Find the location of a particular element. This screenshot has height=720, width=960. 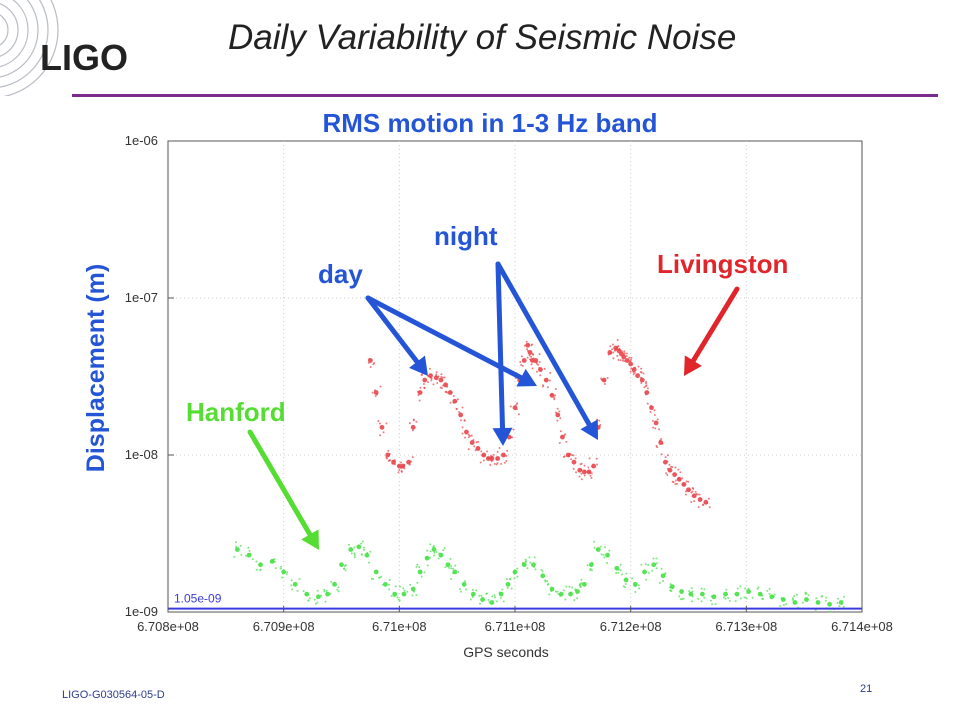

y-tick-label: 1e-09 is located at coordinates (141, 611).